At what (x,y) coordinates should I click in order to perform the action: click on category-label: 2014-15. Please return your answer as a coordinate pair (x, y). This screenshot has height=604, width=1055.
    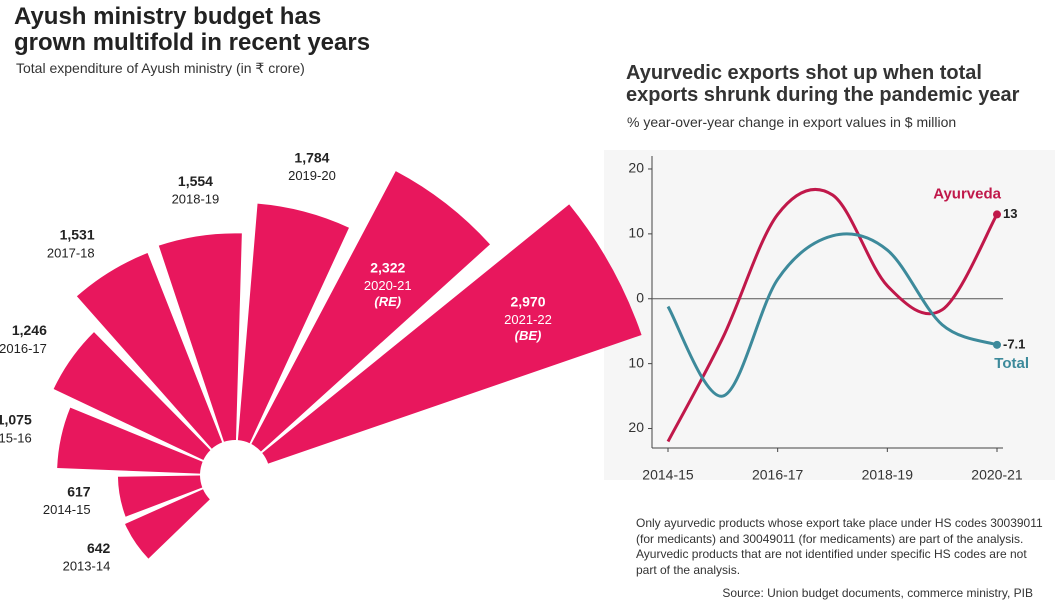
    Looking at the image, I should click on (67, 509).